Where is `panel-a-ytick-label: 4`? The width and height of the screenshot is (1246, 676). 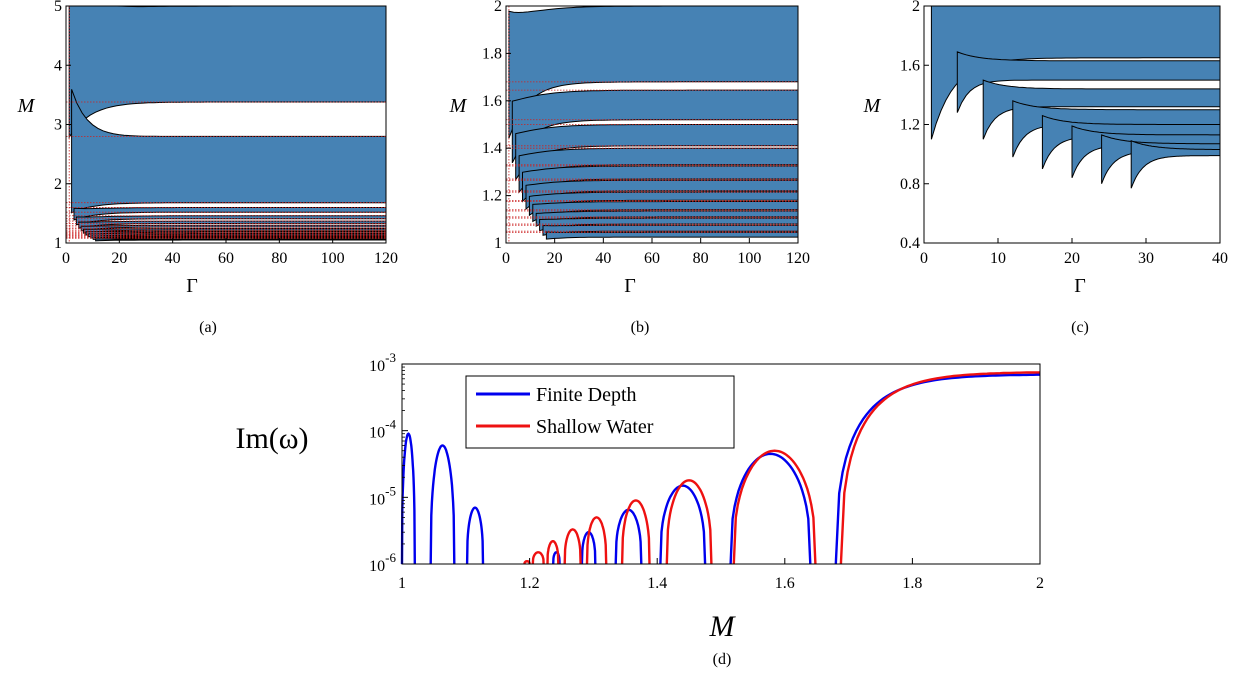 panel-a-ytick-label: 4 is located at coordinates (58, 65).